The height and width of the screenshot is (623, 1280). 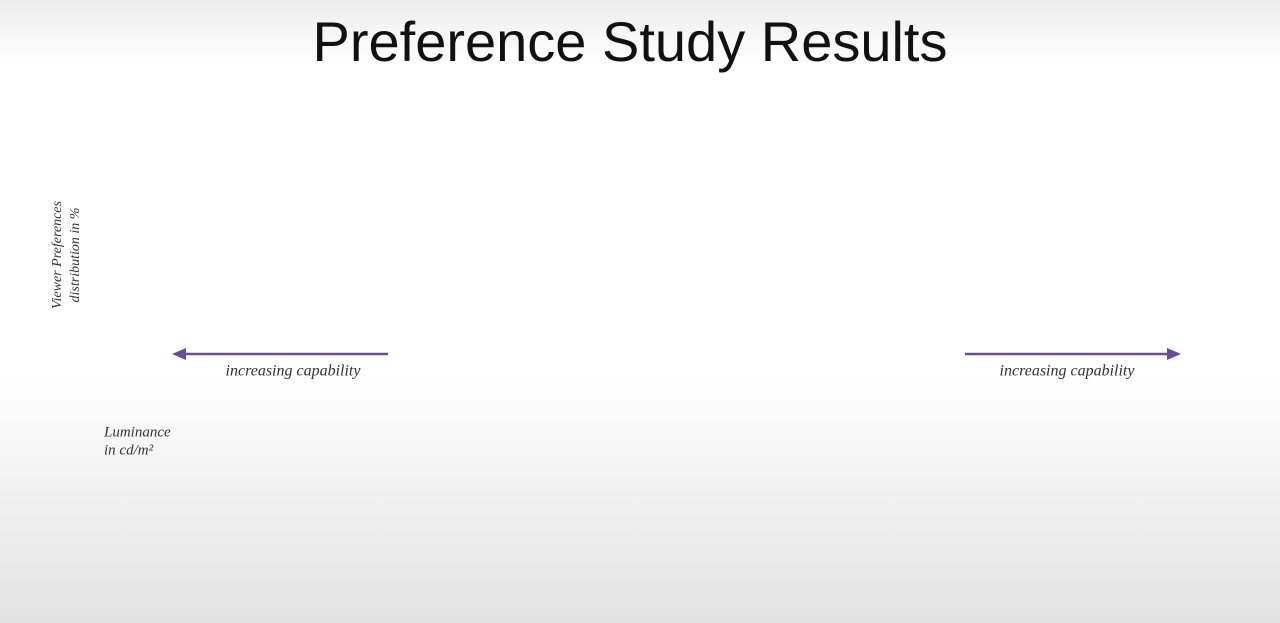 I want to click on y-axis-label: Viewer Preferences, so click(x=57, y=254).